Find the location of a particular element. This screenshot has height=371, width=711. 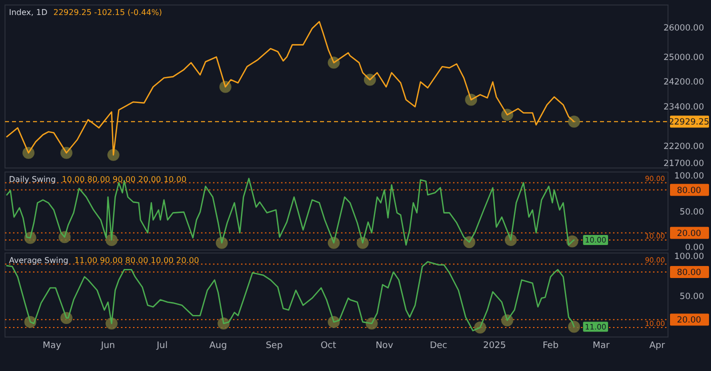

x-tick-label: Feb is located at coordinates (550, 346).